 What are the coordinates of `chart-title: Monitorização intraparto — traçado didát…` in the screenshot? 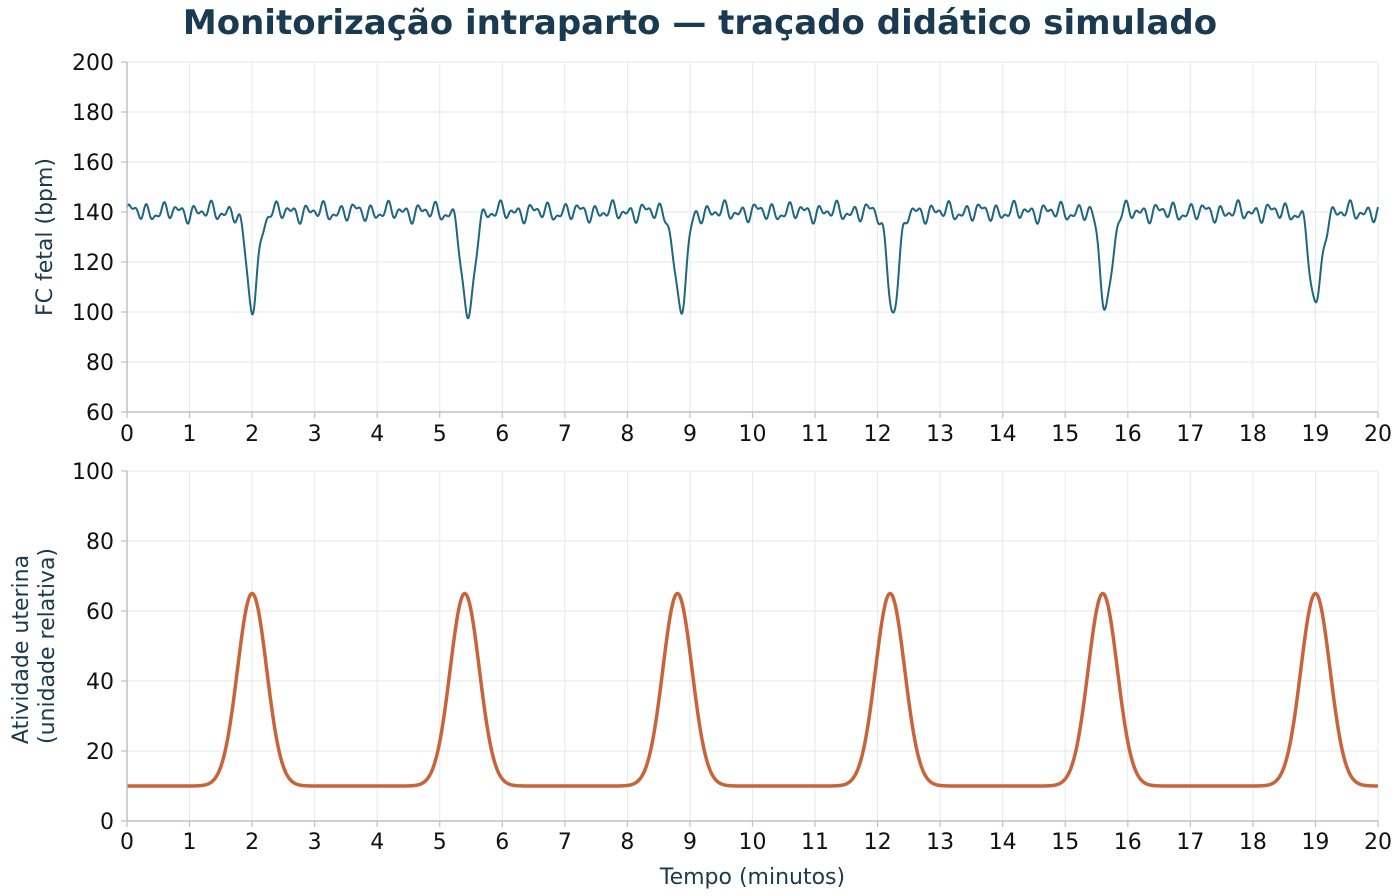 It's located at (700, 23).